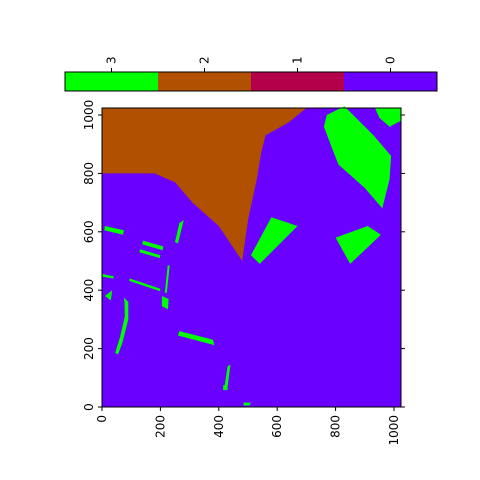  What do you see at coordinates (160, 426) in the screenshot?
I see `x-tick-label: 200` at bounding box center [160, 426].